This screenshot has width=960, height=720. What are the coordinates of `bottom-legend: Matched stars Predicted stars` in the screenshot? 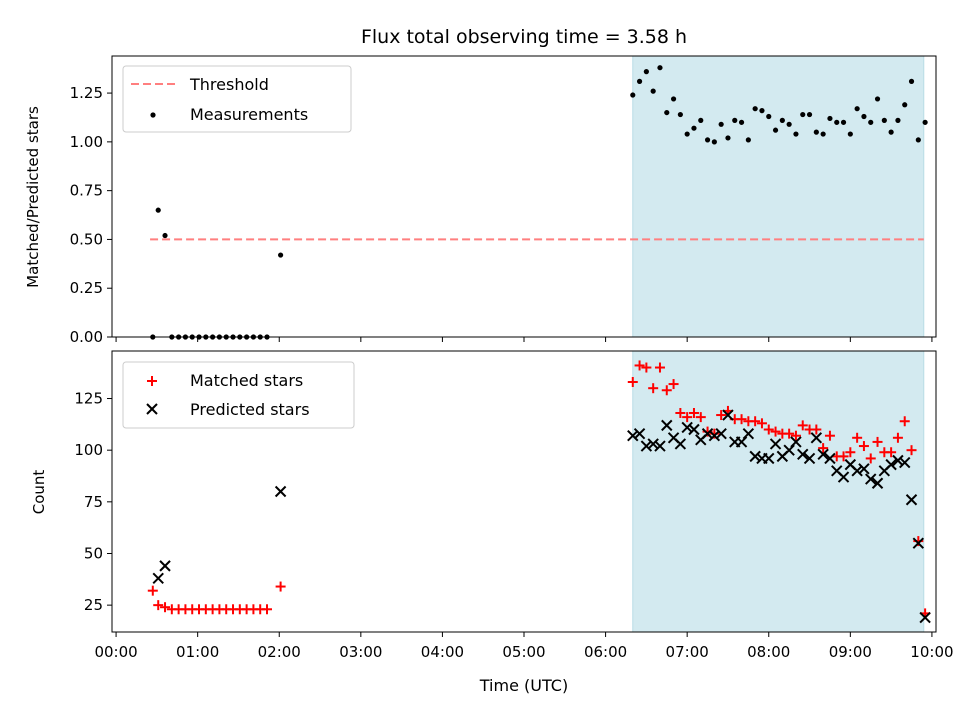 It's located at (238, 395).